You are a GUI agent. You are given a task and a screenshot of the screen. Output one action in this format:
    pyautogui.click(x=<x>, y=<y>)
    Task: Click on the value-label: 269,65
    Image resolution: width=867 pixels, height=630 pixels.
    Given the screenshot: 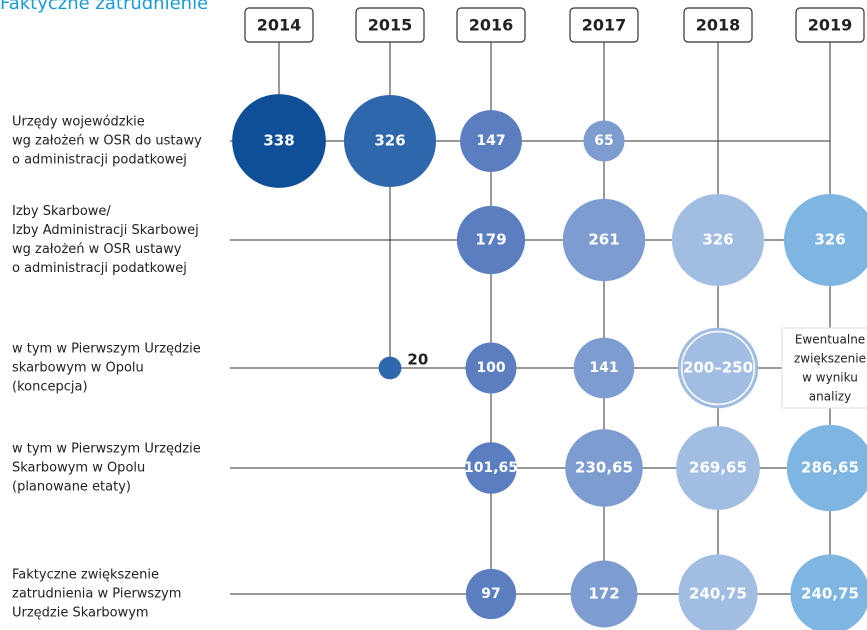 What is the action you would take?
    pyautogui.click(x=718, y=468)
    